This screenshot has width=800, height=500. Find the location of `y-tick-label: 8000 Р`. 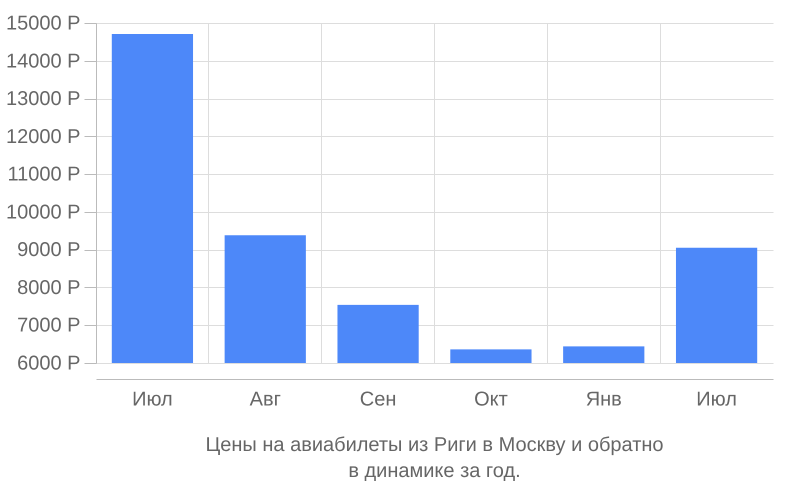

y-tick-label: 8000 Р is located at coordinates (48, 287).